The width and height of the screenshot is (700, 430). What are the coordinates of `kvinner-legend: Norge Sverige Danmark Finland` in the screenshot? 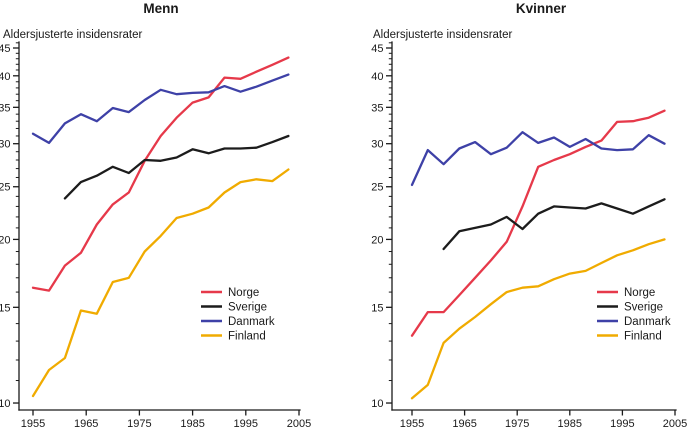 It's located at (634, 315).